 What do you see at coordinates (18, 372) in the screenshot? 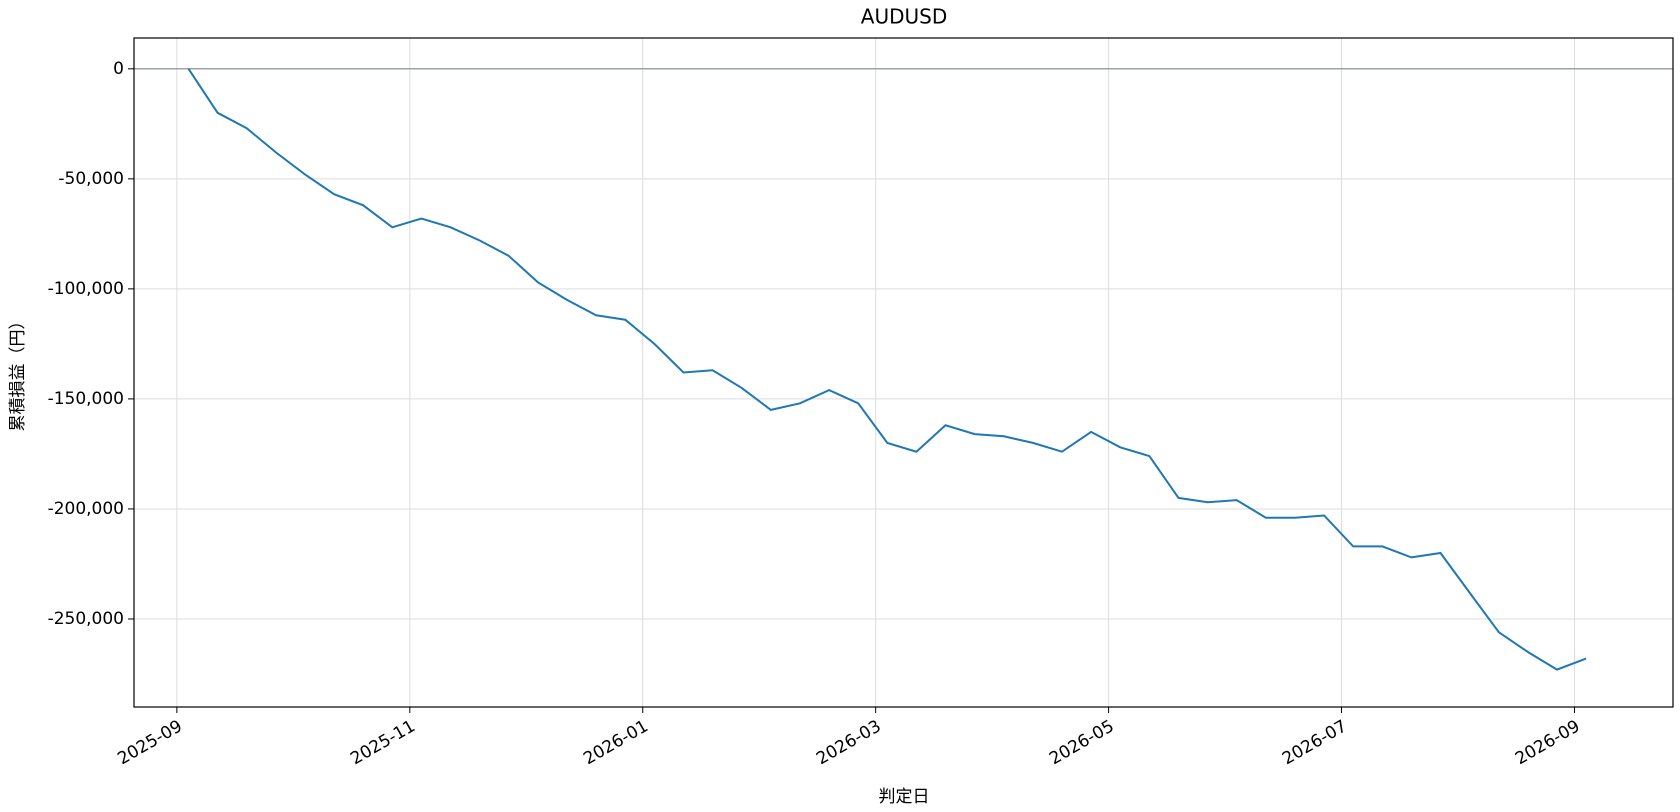
I see `y-axis-label: 累積損益（円）` at bounding box center [18, 372].